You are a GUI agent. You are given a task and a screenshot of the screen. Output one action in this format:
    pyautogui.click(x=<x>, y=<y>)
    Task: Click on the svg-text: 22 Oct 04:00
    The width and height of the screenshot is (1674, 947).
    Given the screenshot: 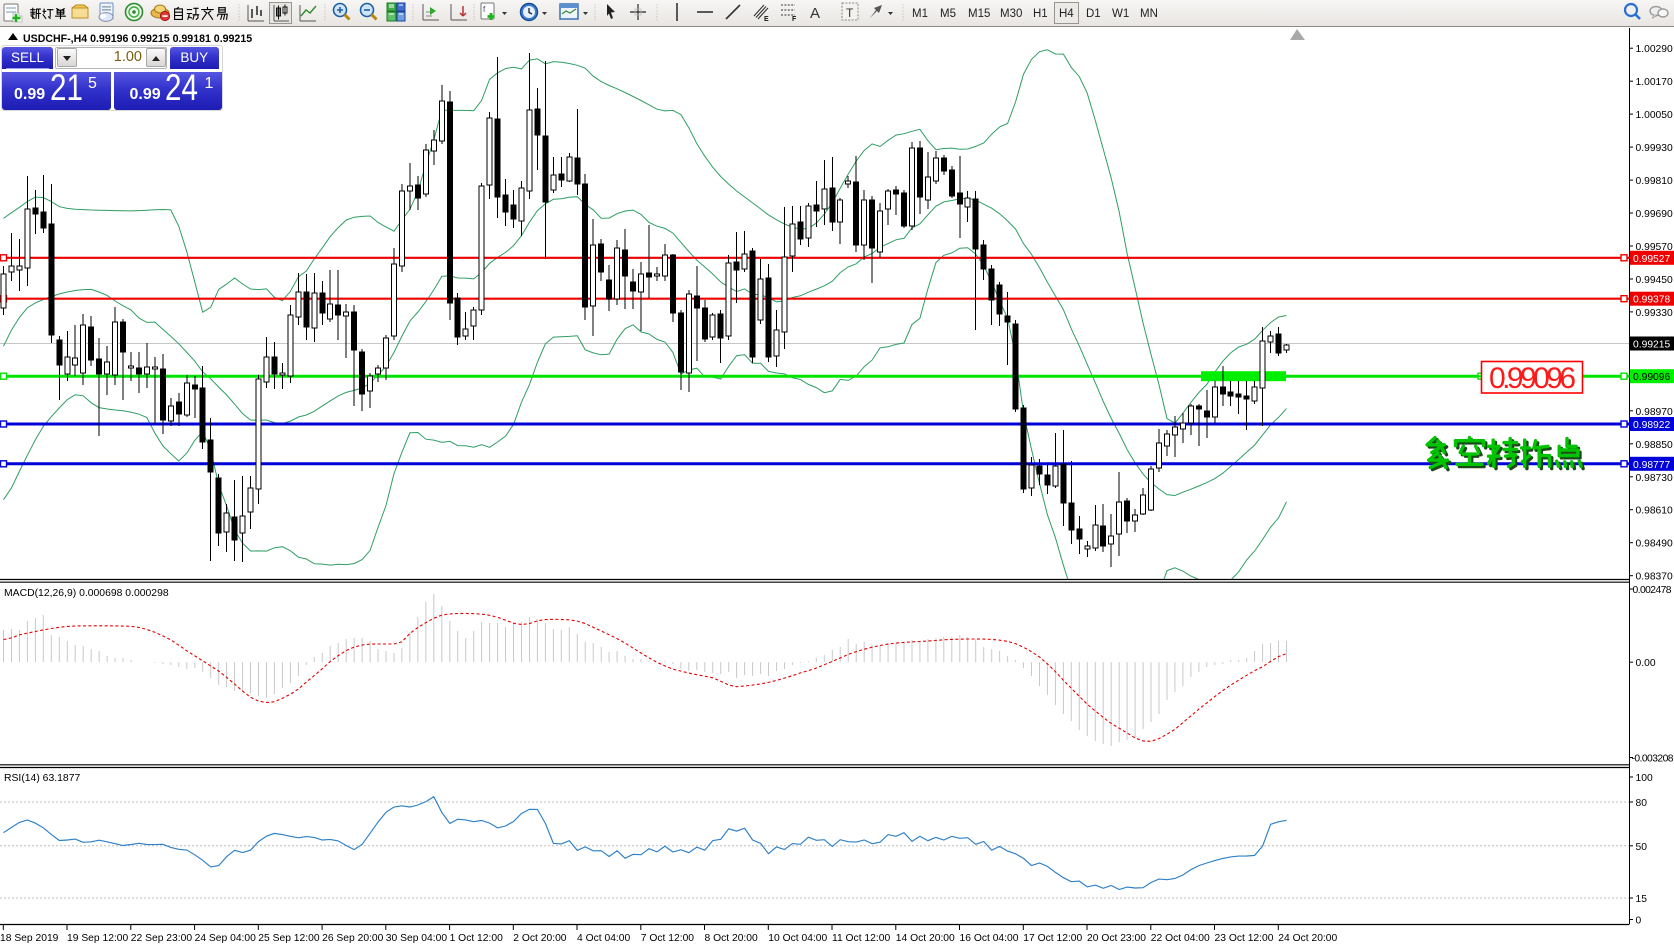 What is the action you would take?
    pyautogui.click(x=1180, y=938)
    